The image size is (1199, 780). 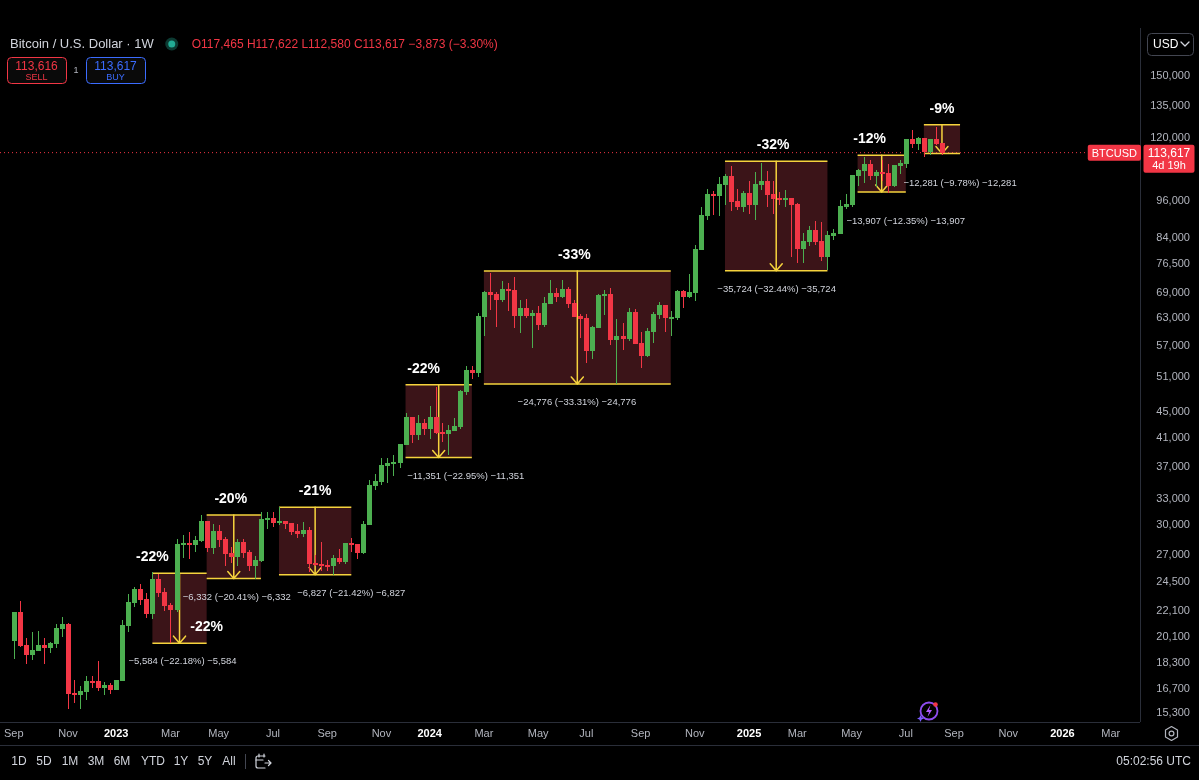 I want to click on y-tick-label: 20,100, so click(x=1173, y=636).